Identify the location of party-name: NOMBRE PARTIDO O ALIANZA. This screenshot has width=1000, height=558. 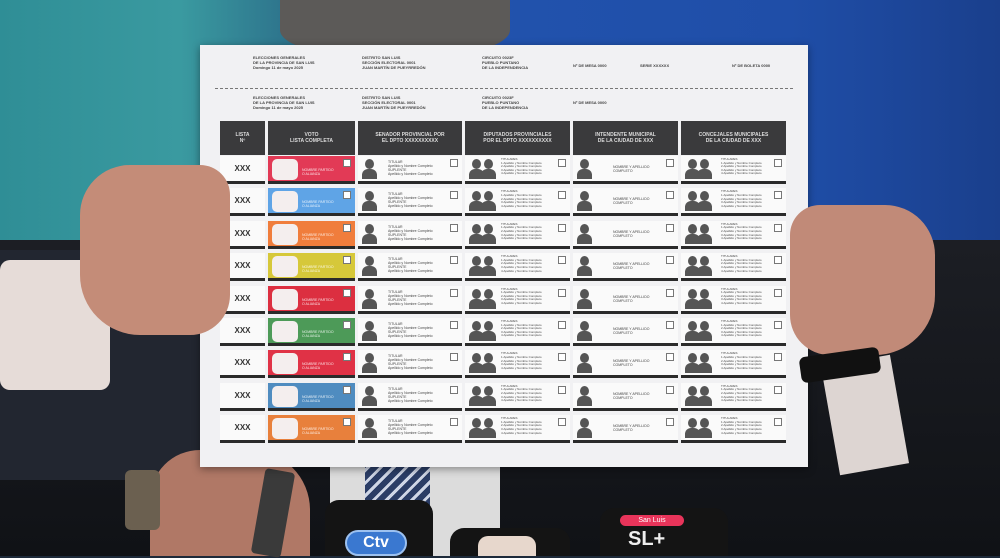
(318, 269).